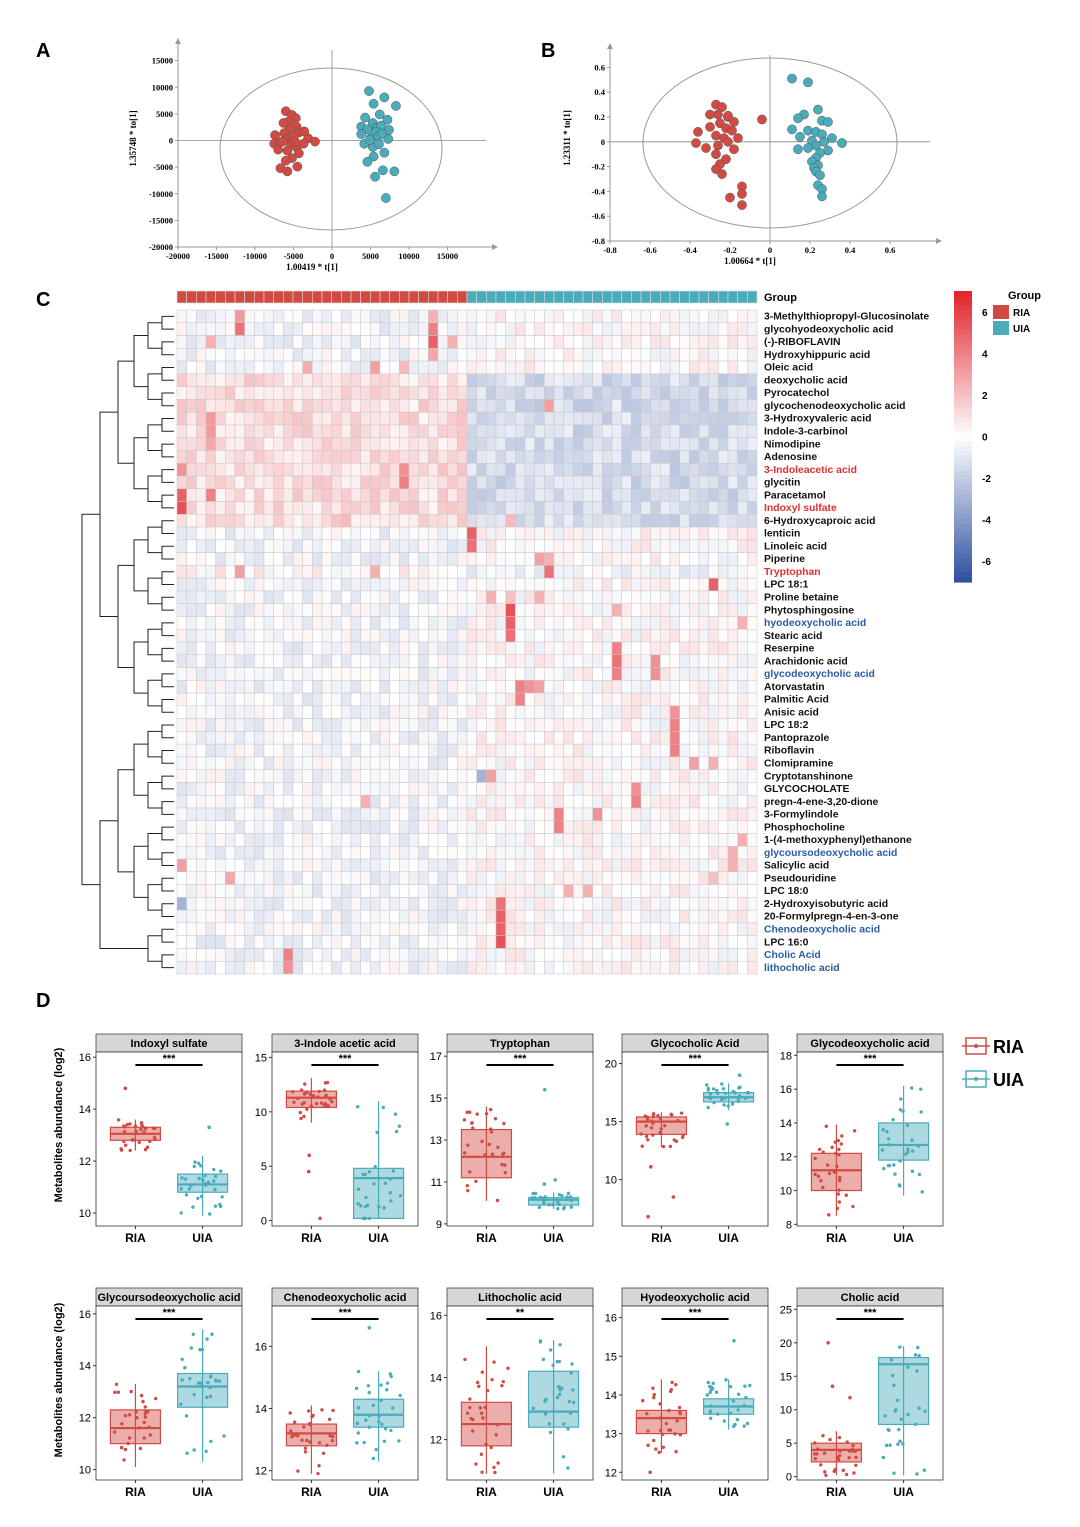 This screenshot has width=1080, height=1527. I want to click on outlier-point-ria, so click(309, 1155).